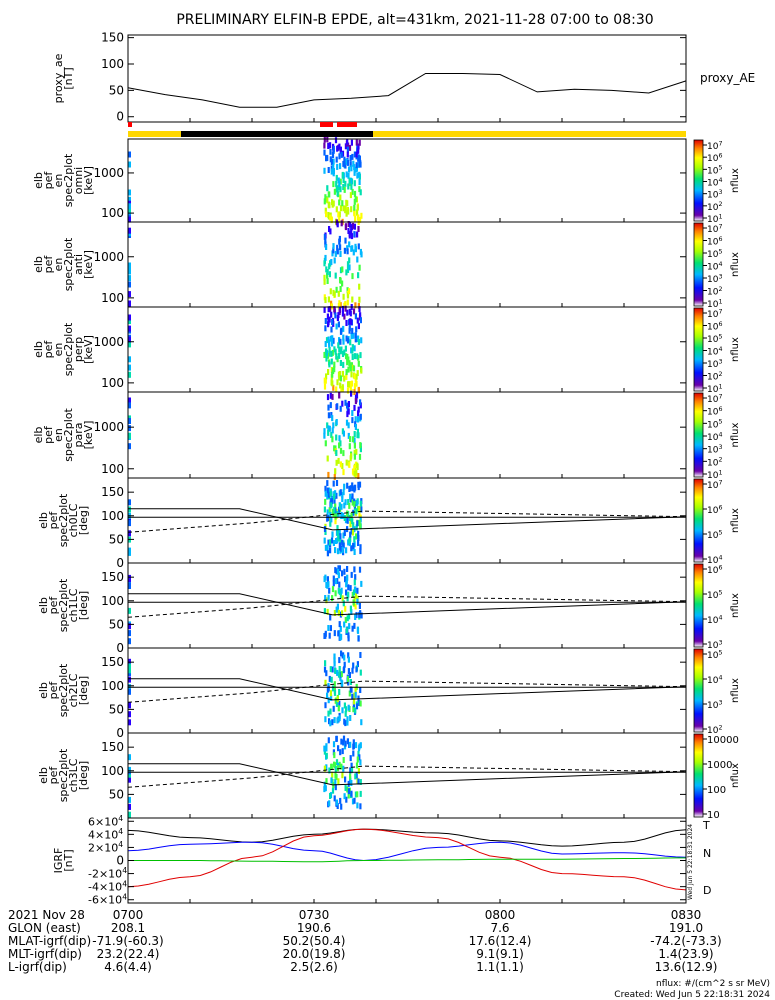 This screenshot has height=1000, width=775. I want to click on colorbar-tick-label: 10², so click(714, 207).